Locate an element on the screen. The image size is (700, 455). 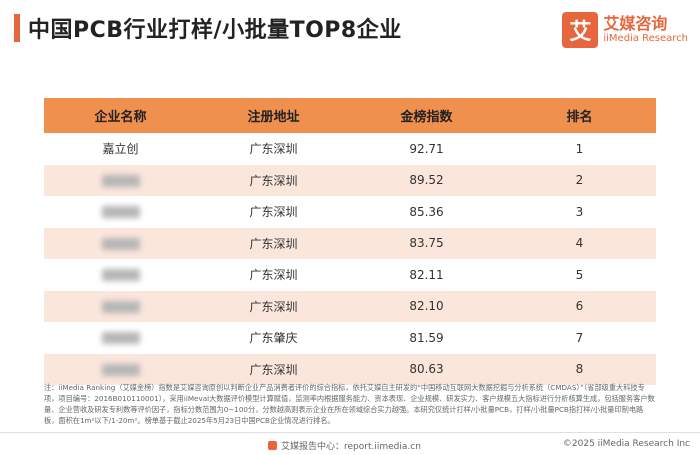
rank-cell: 3 is located at coordinates (579, 212).